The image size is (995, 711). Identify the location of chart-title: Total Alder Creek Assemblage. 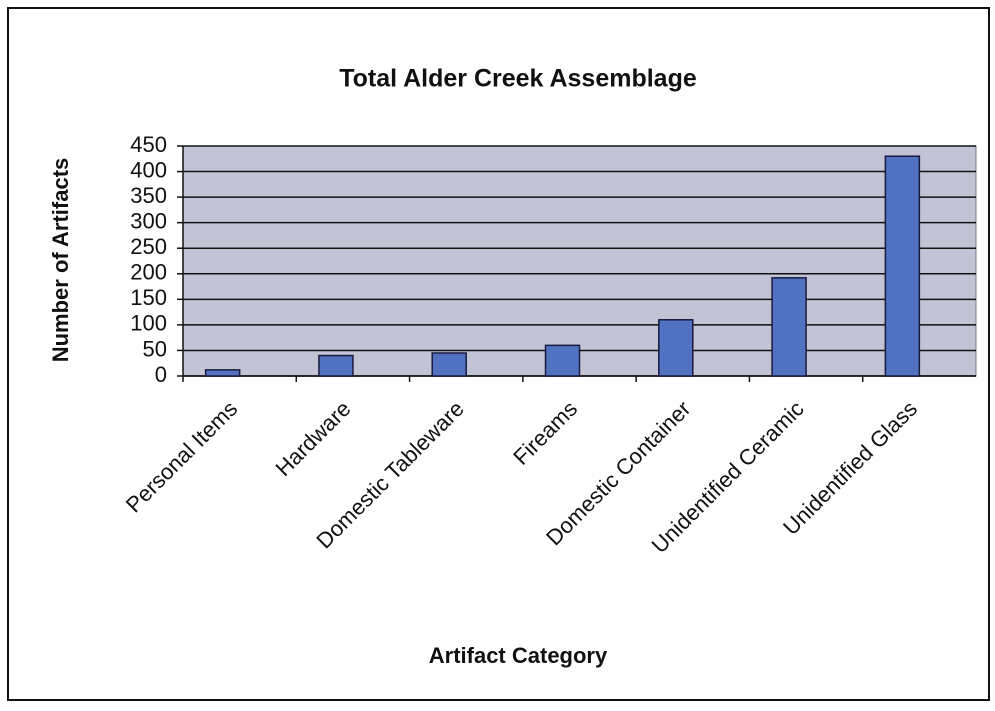
(518, 79).